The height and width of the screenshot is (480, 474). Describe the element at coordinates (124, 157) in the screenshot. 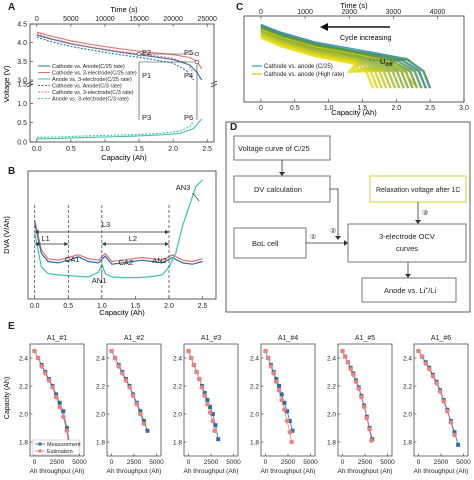

I see `panel-a-xlabel: Capacity (Ah)` at that location.